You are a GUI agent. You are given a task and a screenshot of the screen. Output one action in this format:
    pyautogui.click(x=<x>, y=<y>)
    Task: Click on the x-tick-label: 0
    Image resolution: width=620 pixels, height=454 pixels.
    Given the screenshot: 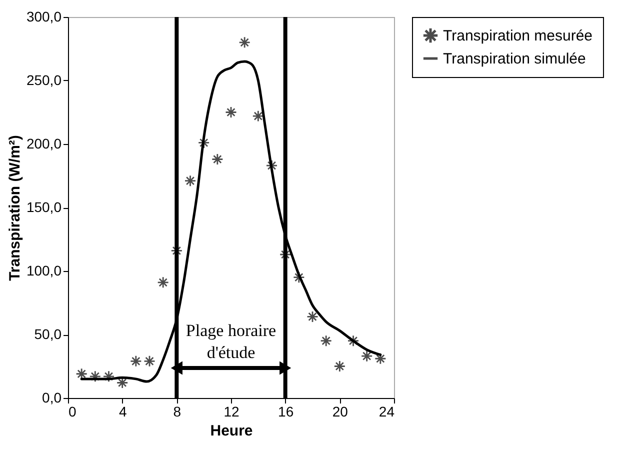 What is the action you would take?
    pyautogui.click(x=72, y=412)
    